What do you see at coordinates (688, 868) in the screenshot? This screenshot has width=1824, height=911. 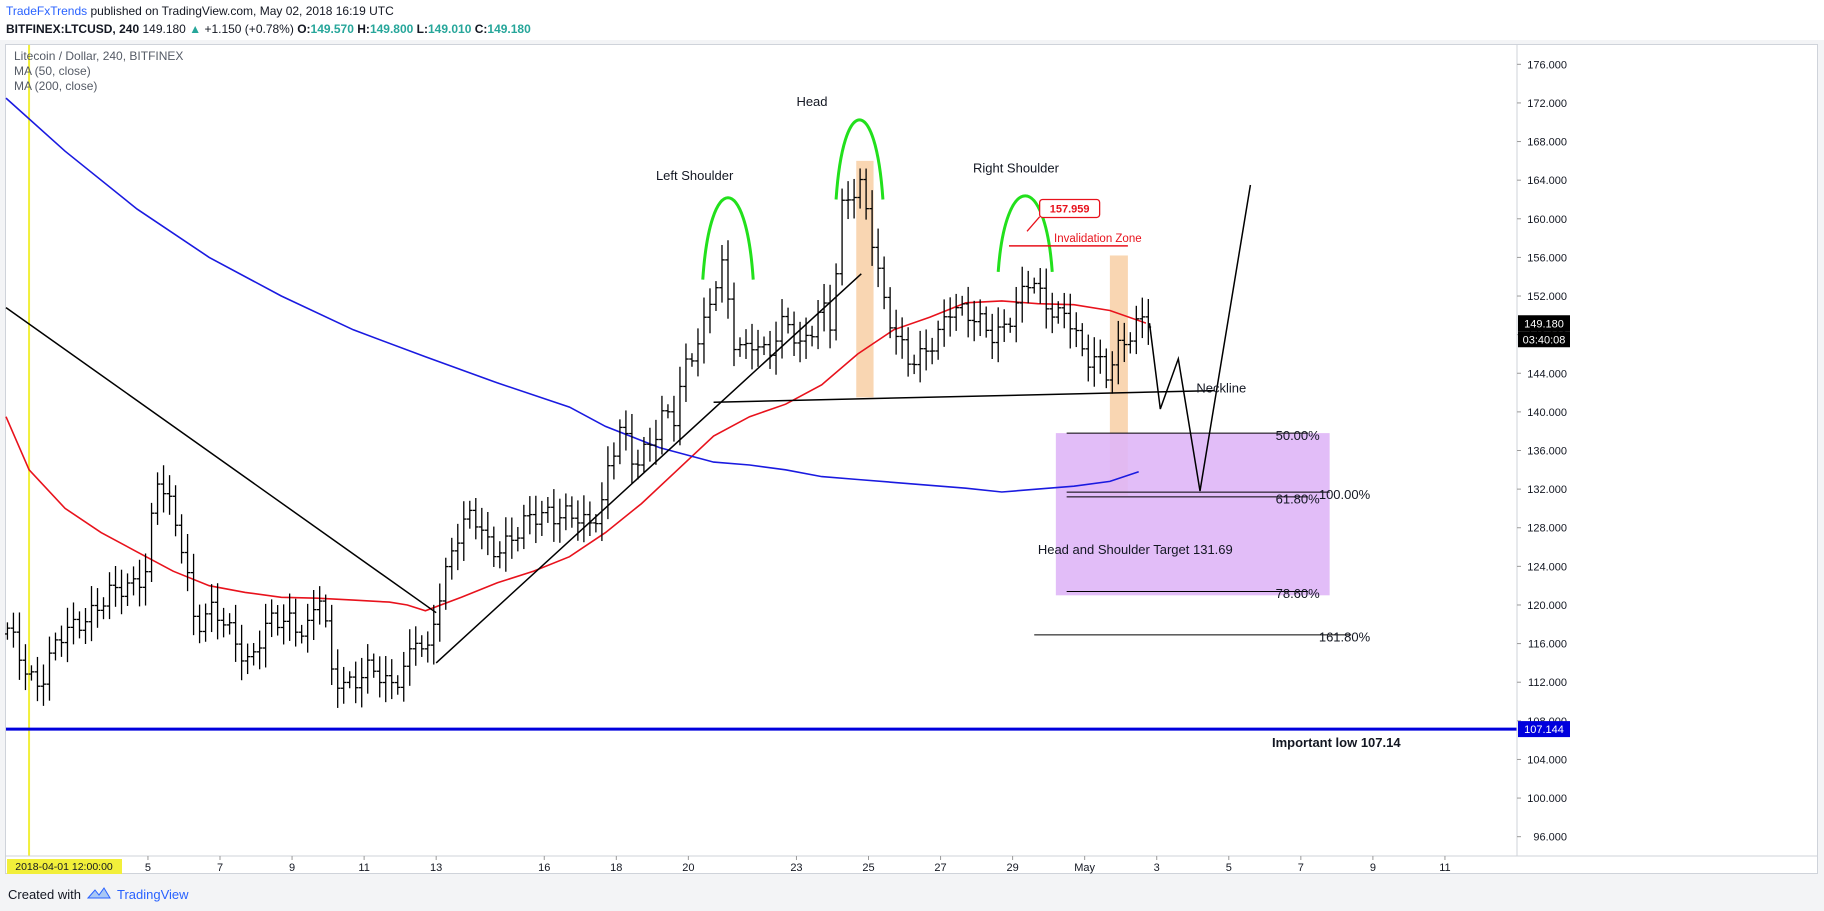 I see `time-tick-label: 20` at bounding box center [688, 868].